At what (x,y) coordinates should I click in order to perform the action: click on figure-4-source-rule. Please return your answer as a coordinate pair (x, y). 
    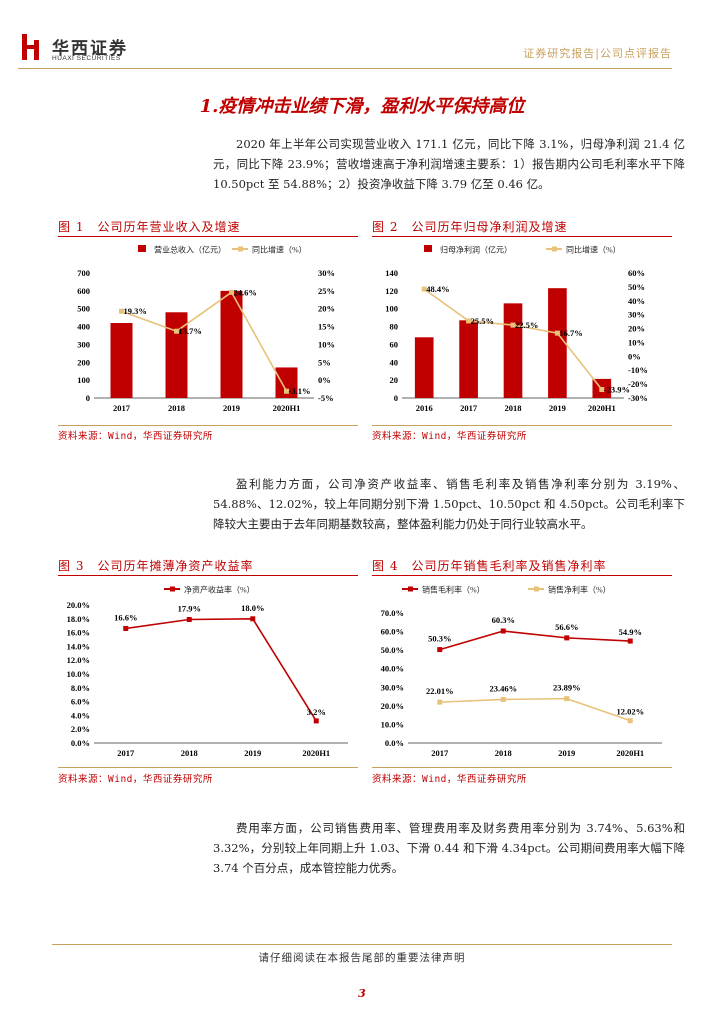
    Looking at the image, I should click on (522, 767).